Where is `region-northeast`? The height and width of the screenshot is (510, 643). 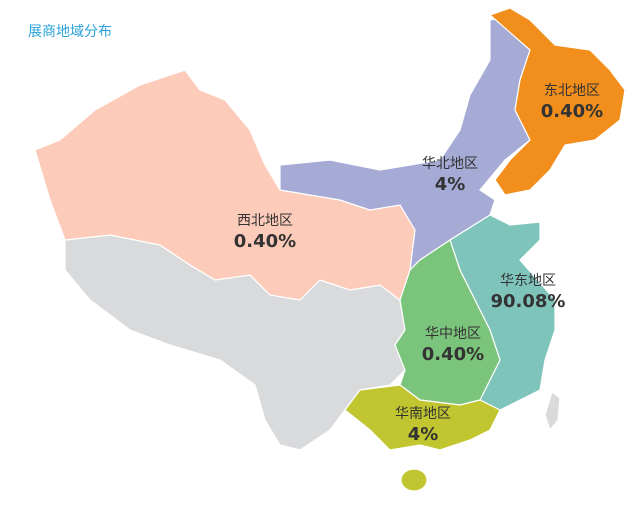 region-northeast is located at coordinates (557, 101).